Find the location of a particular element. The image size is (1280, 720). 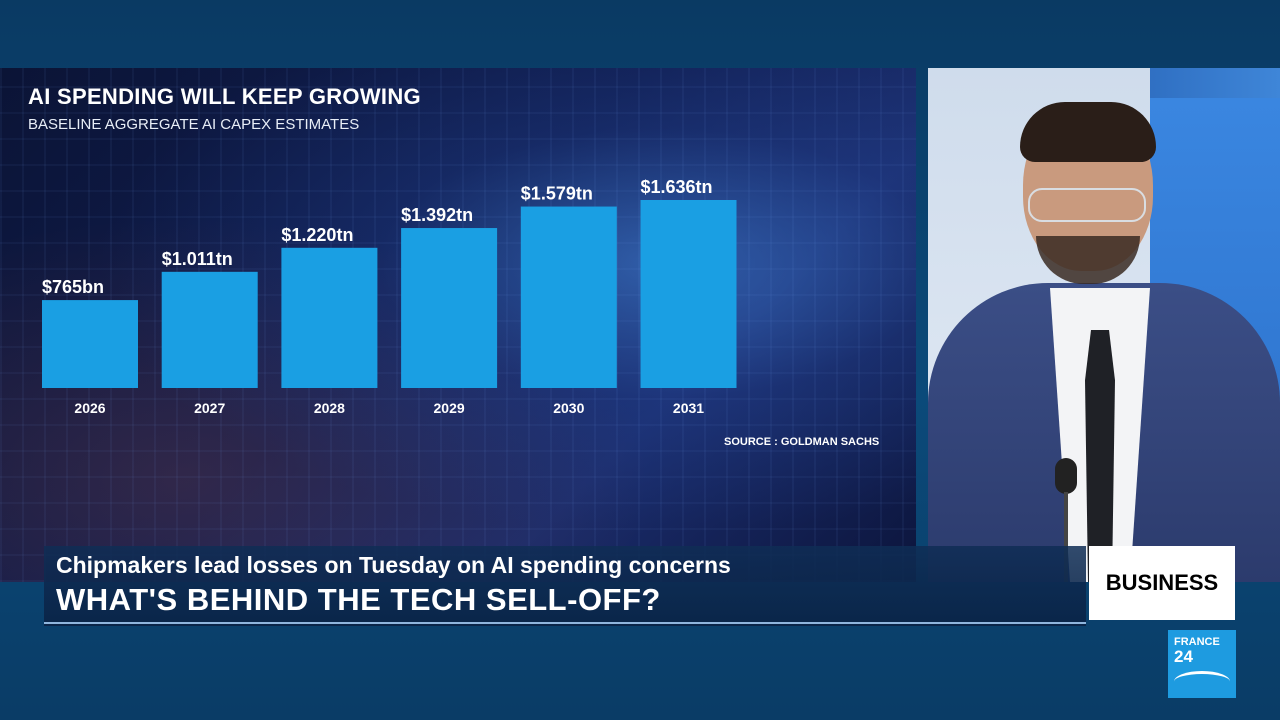

lower-third-headline: WHAT'S BEHIND THE TECH SELL-OFF? is located at coordinates (358, 599).